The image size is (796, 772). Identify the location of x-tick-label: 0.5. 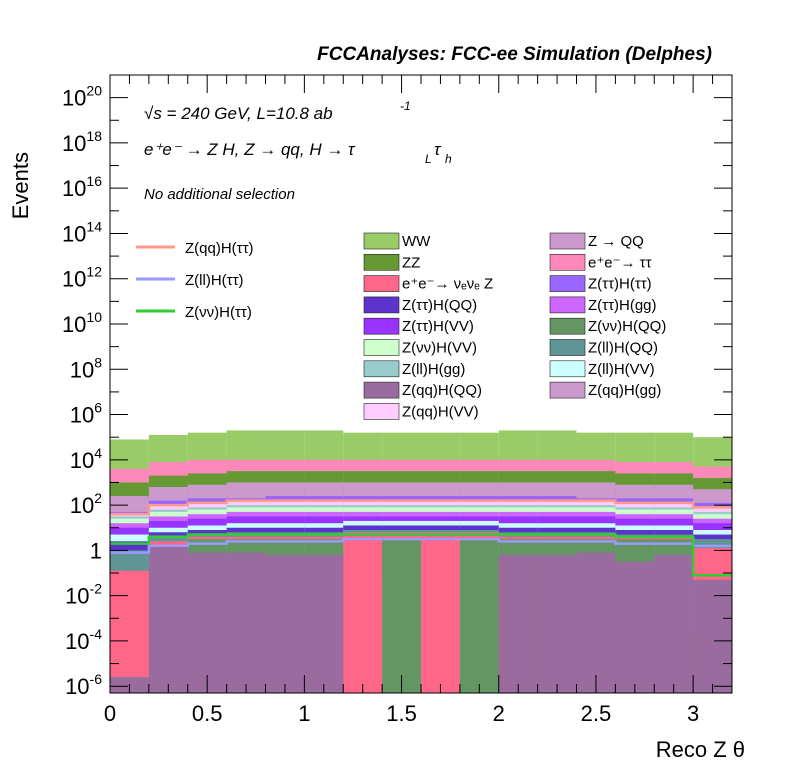
(207, 713).